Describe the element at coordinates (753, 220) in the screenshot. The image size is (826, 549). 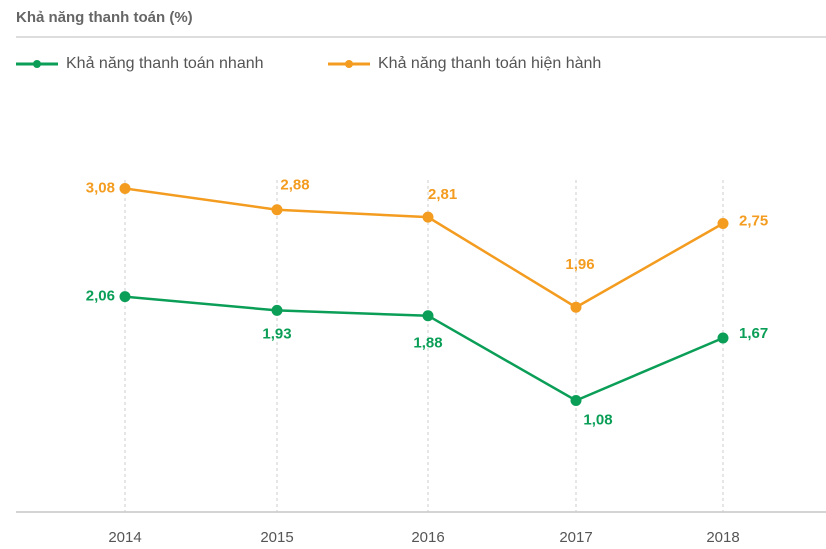
I see `data-label: 2,75` at that location.